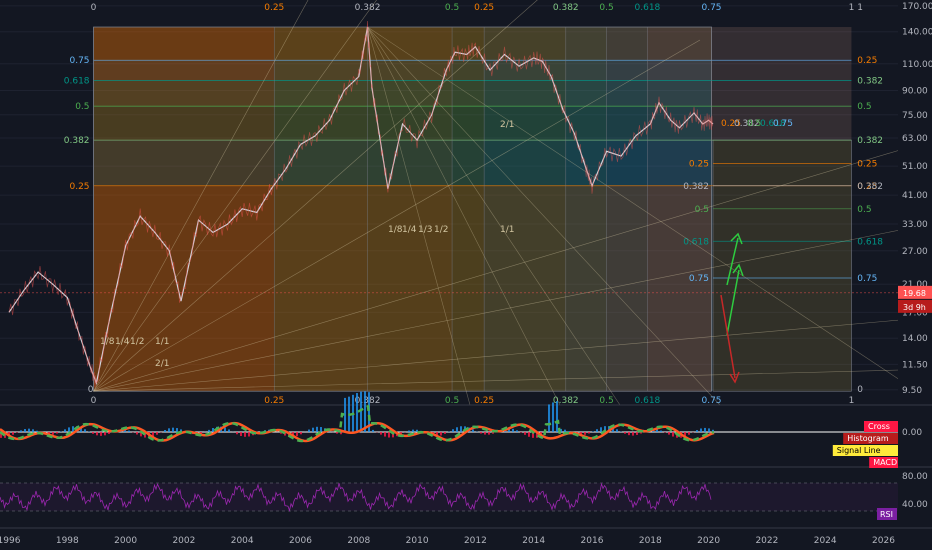 This screenshot has height=550, width=932. What do you see at coordinates (679, 209) in the screenshot?
I see `time-fib-band` at bounding box center [679, 209].